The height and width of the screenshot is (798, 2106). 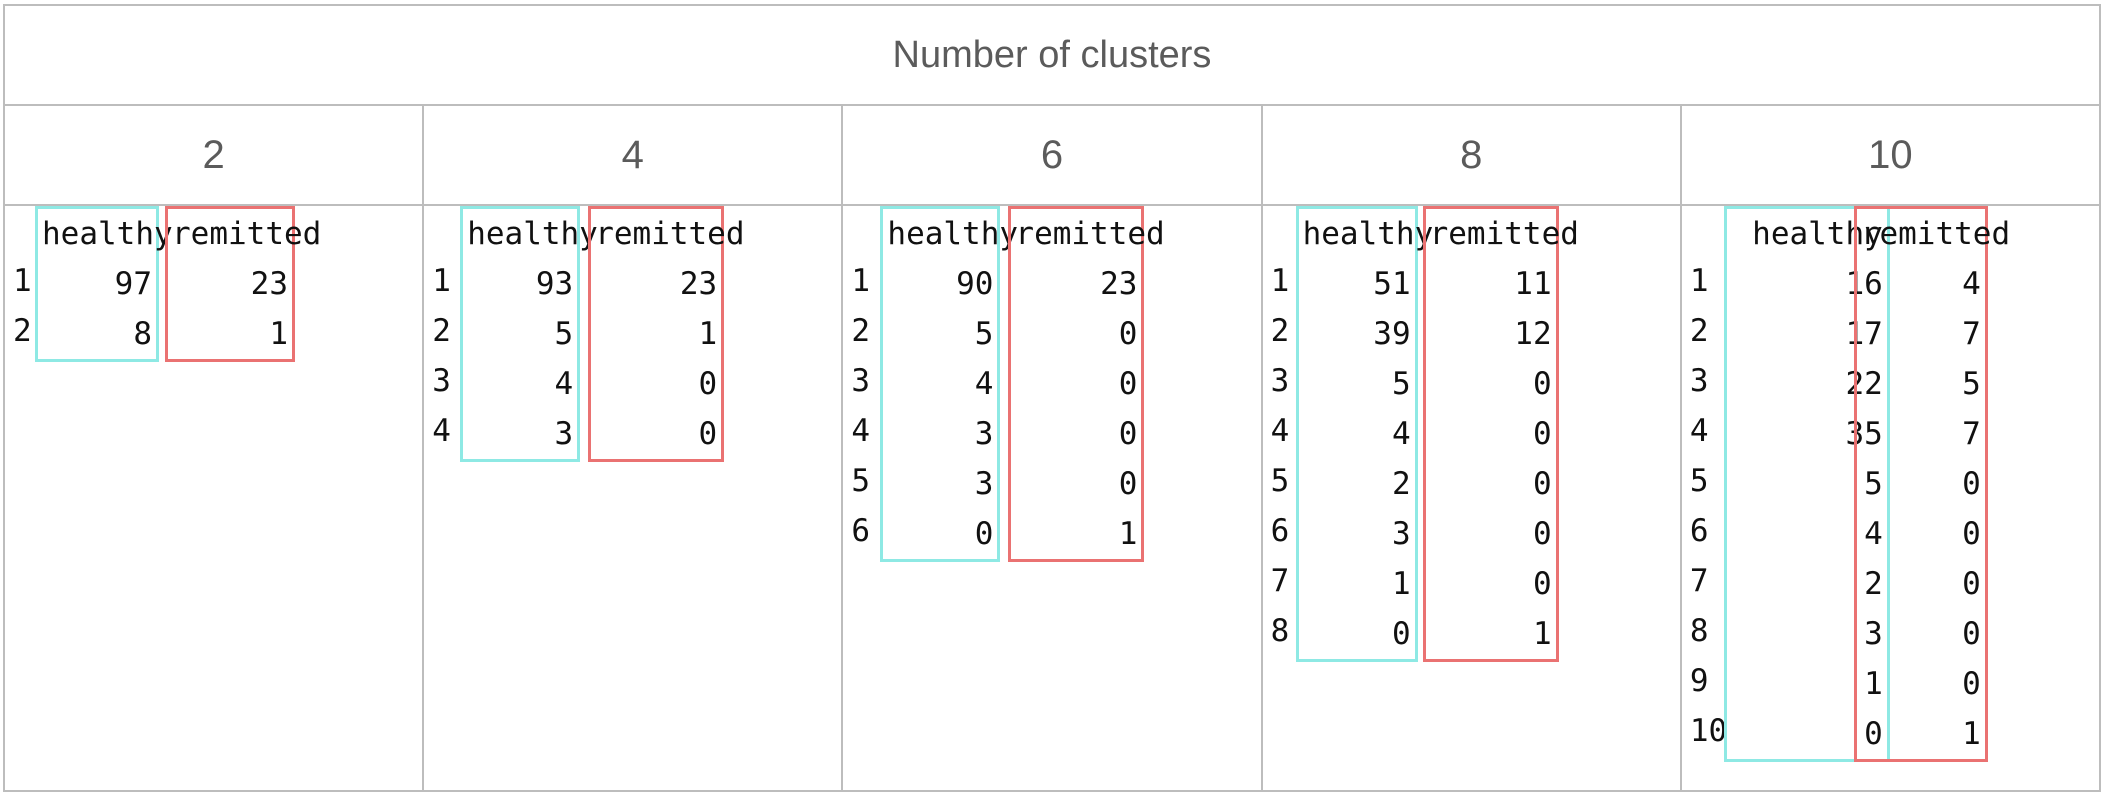 What do you see at coordinates (554, 284) in the screenshot?
I see `healthy-count: 93` at bounding box center [554, 284].